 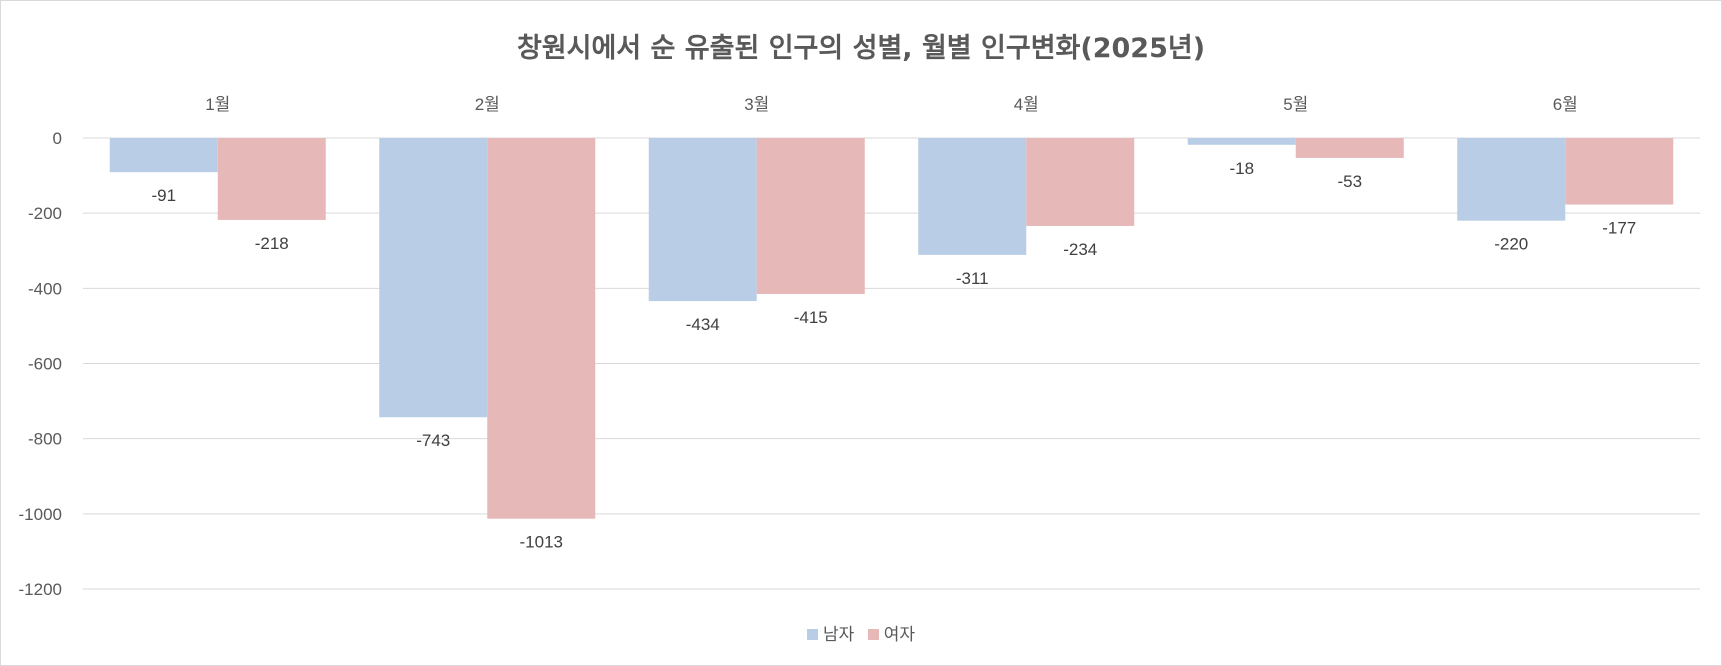 I want to click on data-label: -53, so click(x=1349, y=181).